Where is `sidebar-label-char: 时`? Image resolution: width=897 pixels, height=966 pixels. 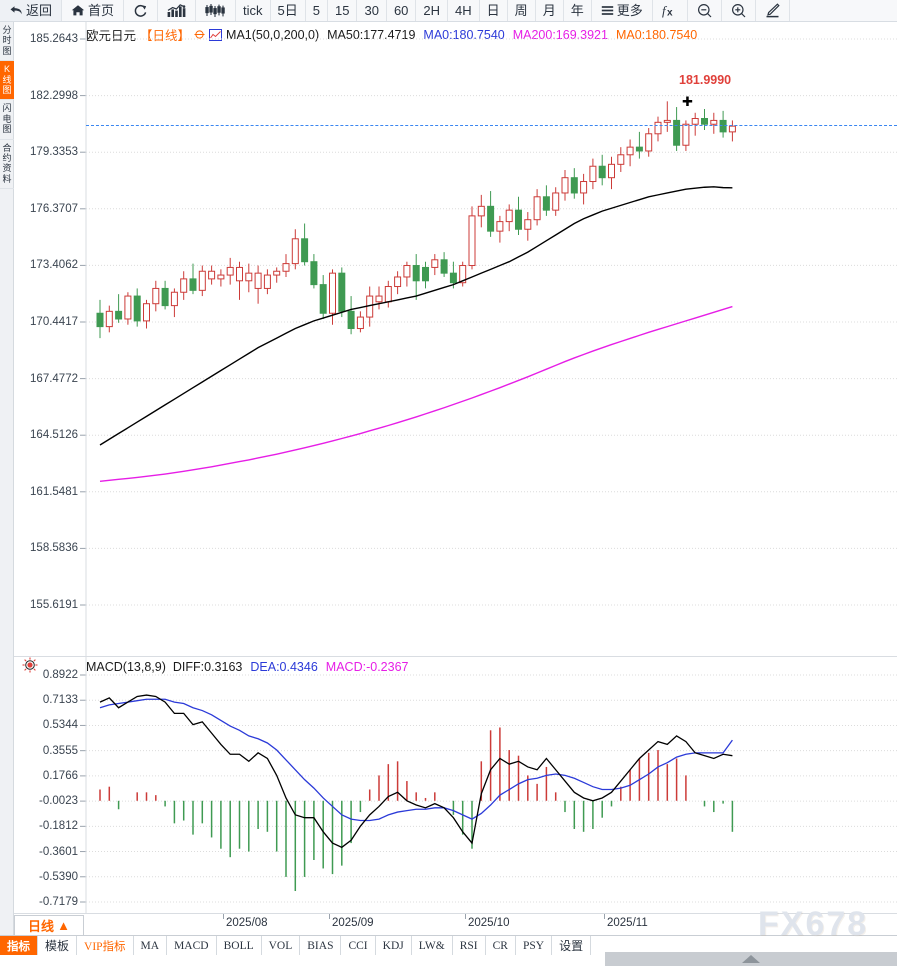
sidebar-label-char: 时 is located at coordinates (7, 40).